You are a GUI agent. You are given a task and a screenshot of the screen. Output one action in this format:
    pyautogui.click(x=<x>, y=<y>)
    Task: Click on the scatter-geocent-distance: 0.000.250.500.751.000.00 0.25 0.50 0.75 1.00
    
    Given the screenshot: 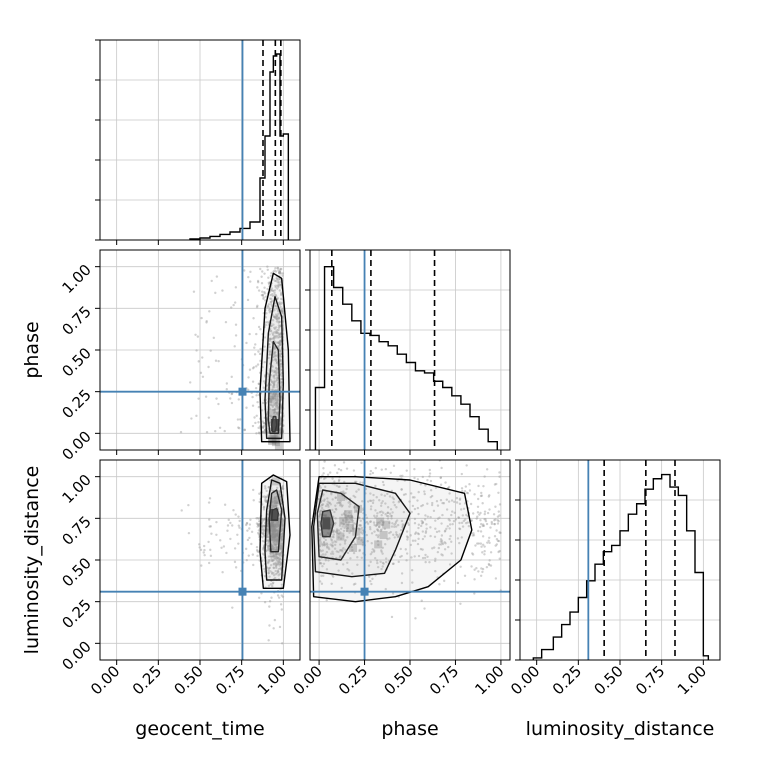 What is the action you would take?
    pyautogui.click(x=179, y=578)
    